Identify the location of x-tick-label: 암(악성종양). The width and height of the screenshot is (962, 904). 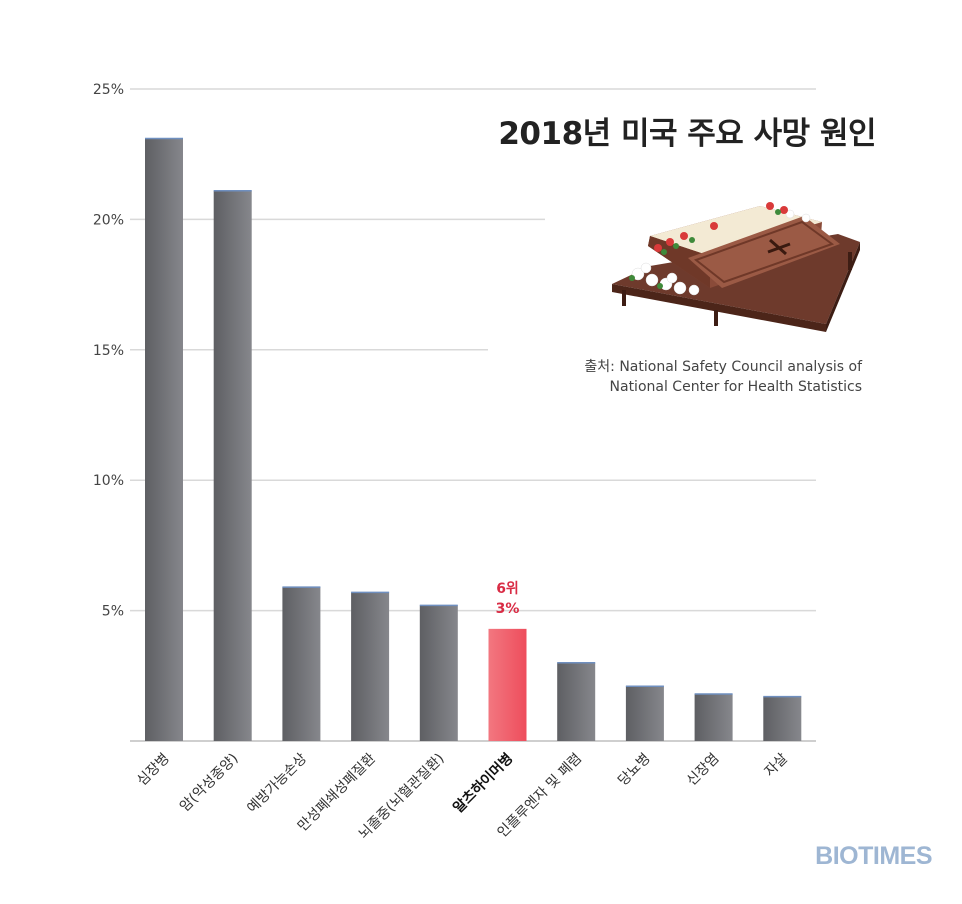
(209, 783).